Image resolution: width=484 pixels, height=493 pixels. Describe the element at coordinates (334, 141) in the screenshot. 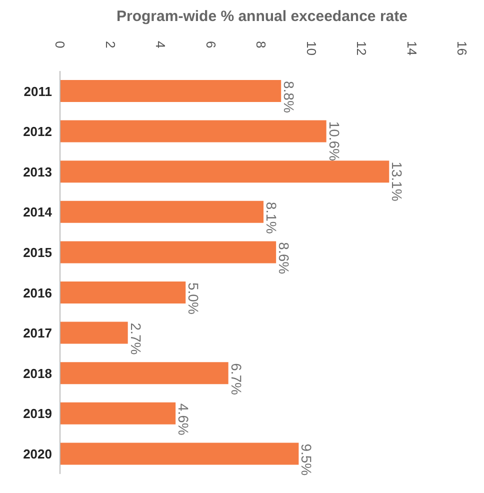

I see `data-label: 10.6%` at that location.